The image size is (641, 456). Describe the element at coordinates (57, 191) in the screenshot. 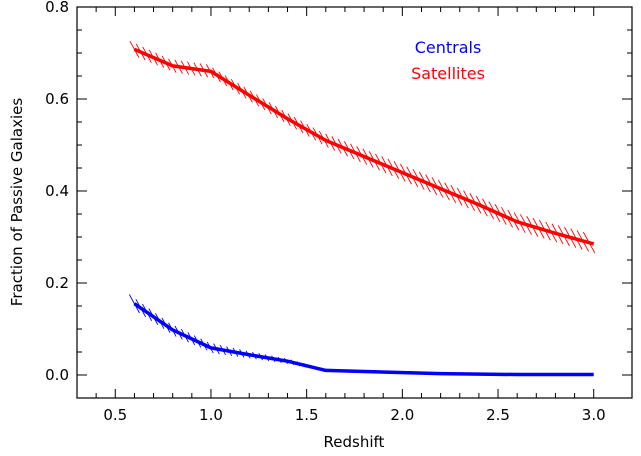

I see `y-tick-label: 0.4` at that location.